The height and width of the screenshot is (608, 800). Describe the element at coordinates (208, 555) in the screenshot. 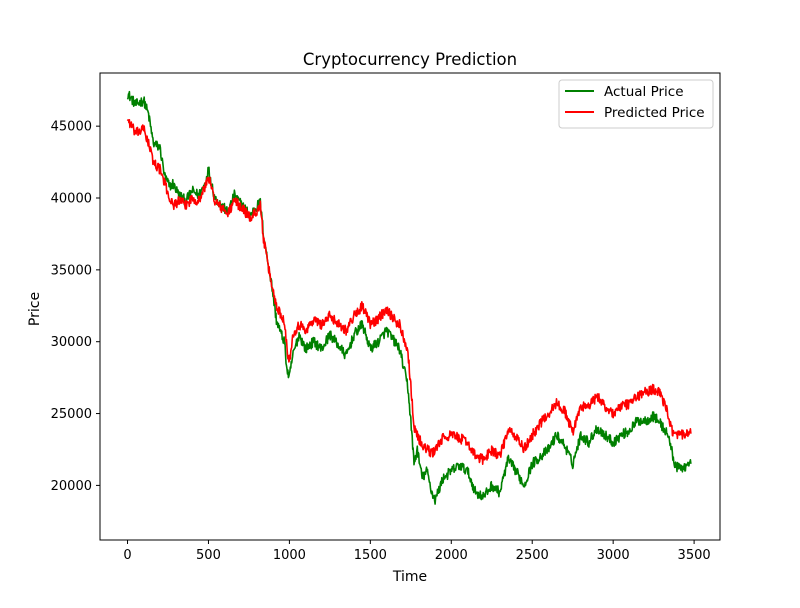

I see `x-tick-label: 500` at that location.